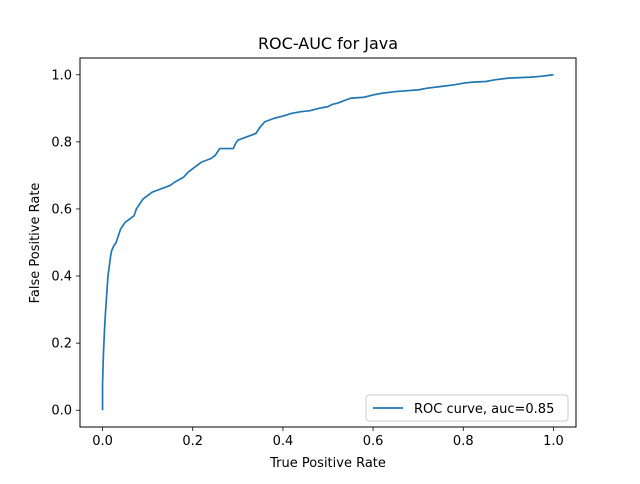 Image resolution: width=640 pixels, height=484 pixels. What do you see at coordinates (192, 441) in the screenshot?
I see `x-tick-label: 0.2` at bounding box center [192, 441].